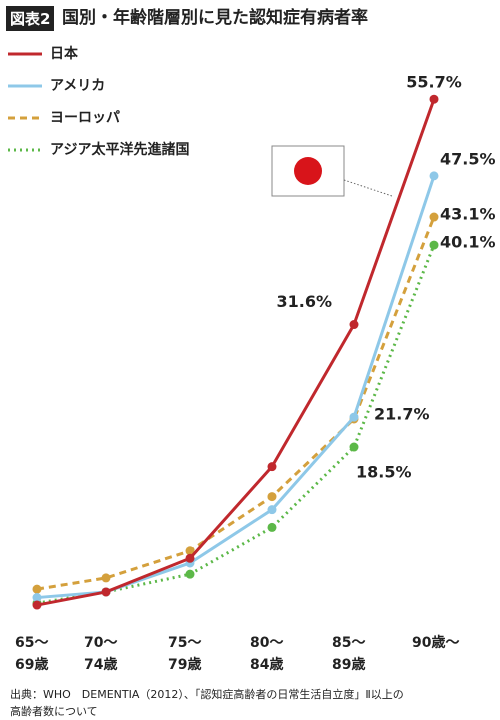 The width and height of the screenshot is (500, 720). Describe the element at coordinates (185, 654) in the screenshot. I see `x-tick-label: 75〜 79歳` at that location.